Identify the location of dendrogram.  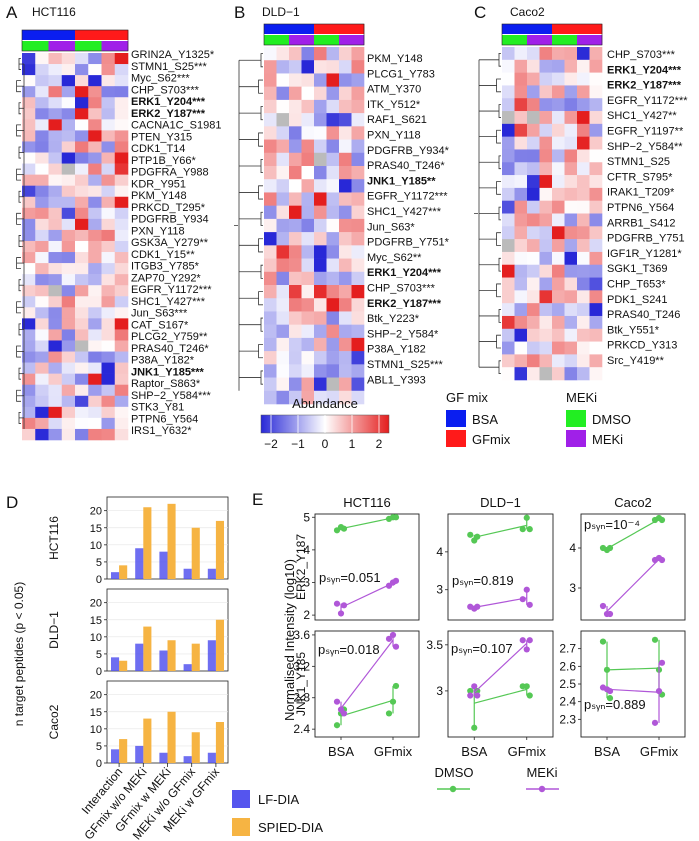
(20, 243).